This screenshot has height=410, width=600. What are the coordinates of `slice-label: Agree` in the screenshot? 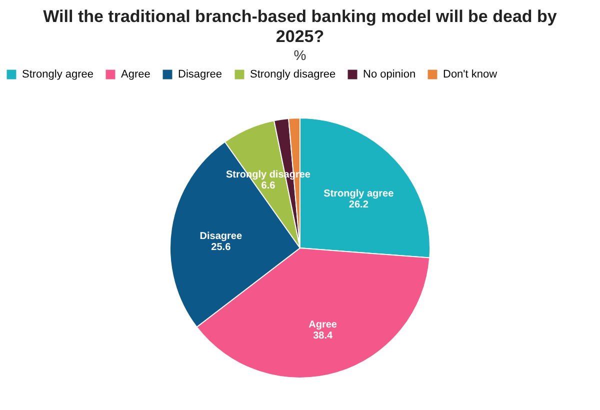 It's located at (323, 325).